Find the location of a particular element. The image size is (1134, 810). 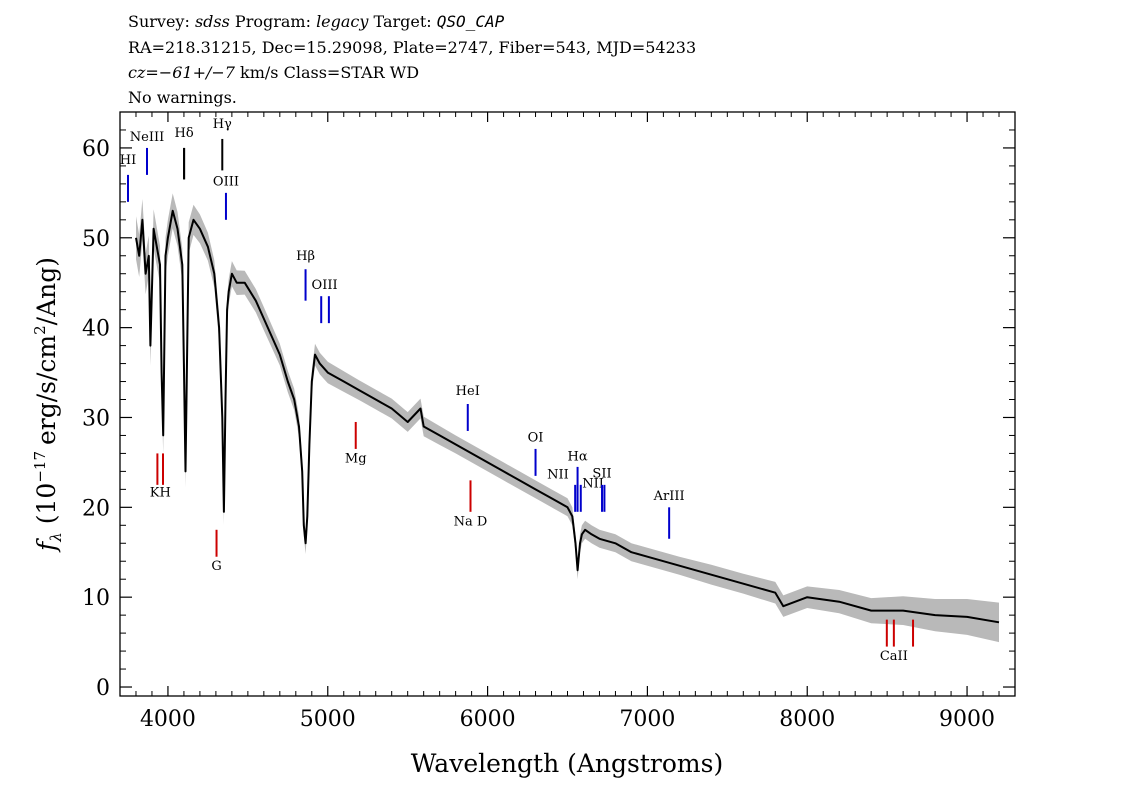

target-value: QSO_CAP is located at coordinates (470, 21).